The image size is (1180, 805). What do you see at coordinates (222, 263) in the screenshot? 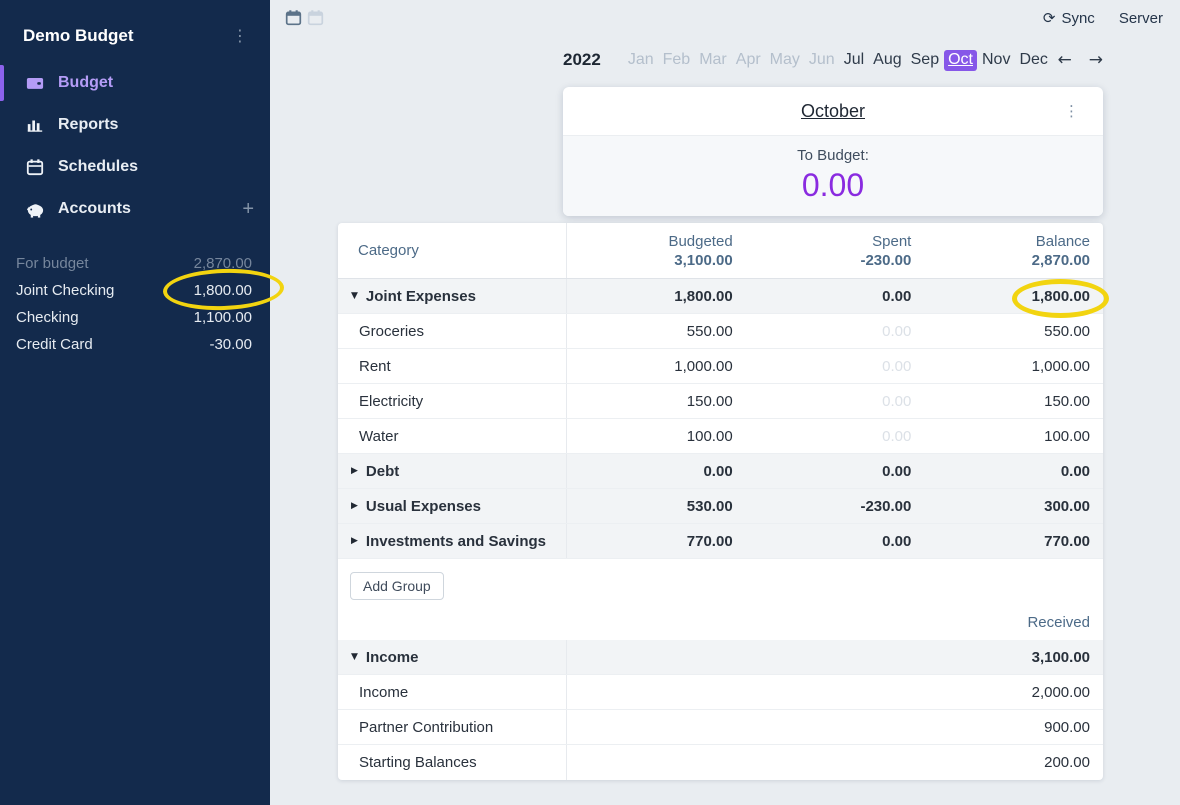
I see `account-balance: 2,870.00` at bounding box center [222, 263].